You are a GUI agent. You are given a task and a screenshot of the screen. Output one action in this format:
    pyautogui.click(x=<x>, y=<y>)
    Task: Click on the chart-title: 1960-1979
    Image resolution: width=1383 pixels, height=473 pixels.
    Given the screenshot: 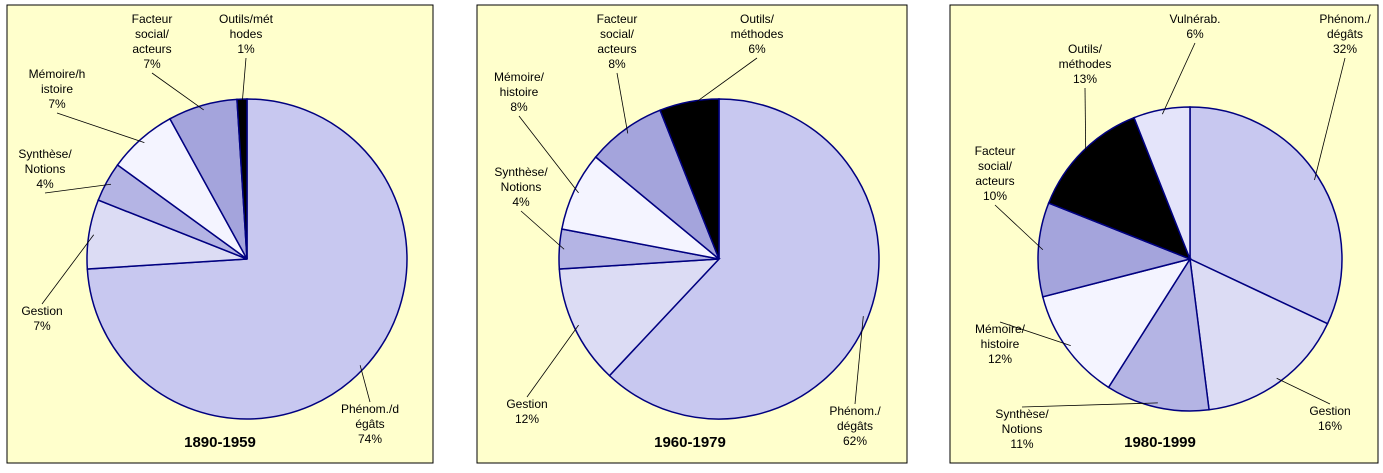 What is the action you would take?
    pyautogui.click(x=690, y=442)
    